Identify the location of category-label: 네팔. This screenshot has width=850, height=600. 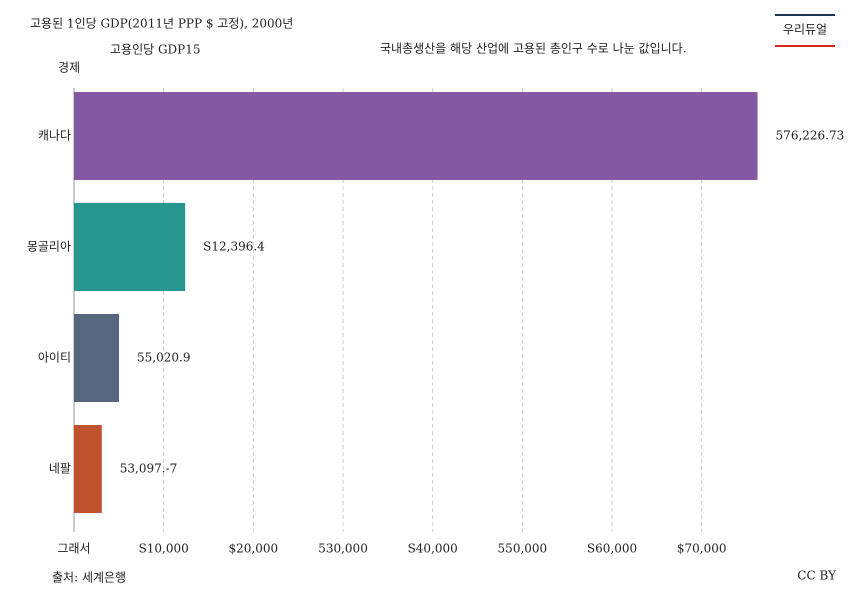
(60, 469).